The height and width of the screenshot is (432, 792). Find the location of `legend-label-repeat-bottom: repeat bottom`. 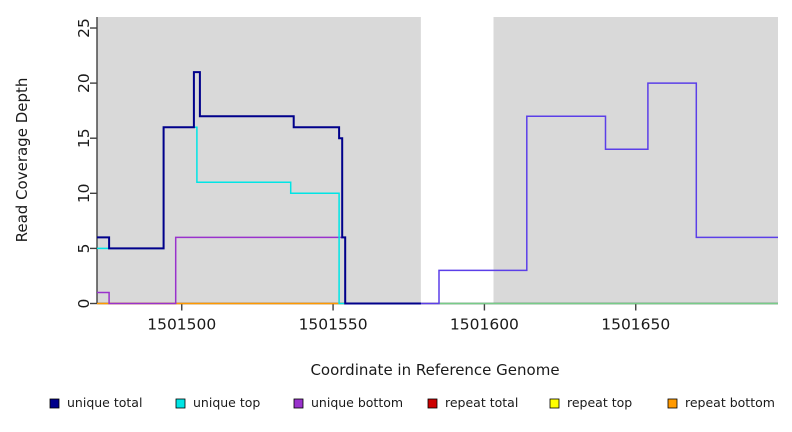

legend-label-repeat-bottom: repeat bottom is located at coordinates (730, 402).